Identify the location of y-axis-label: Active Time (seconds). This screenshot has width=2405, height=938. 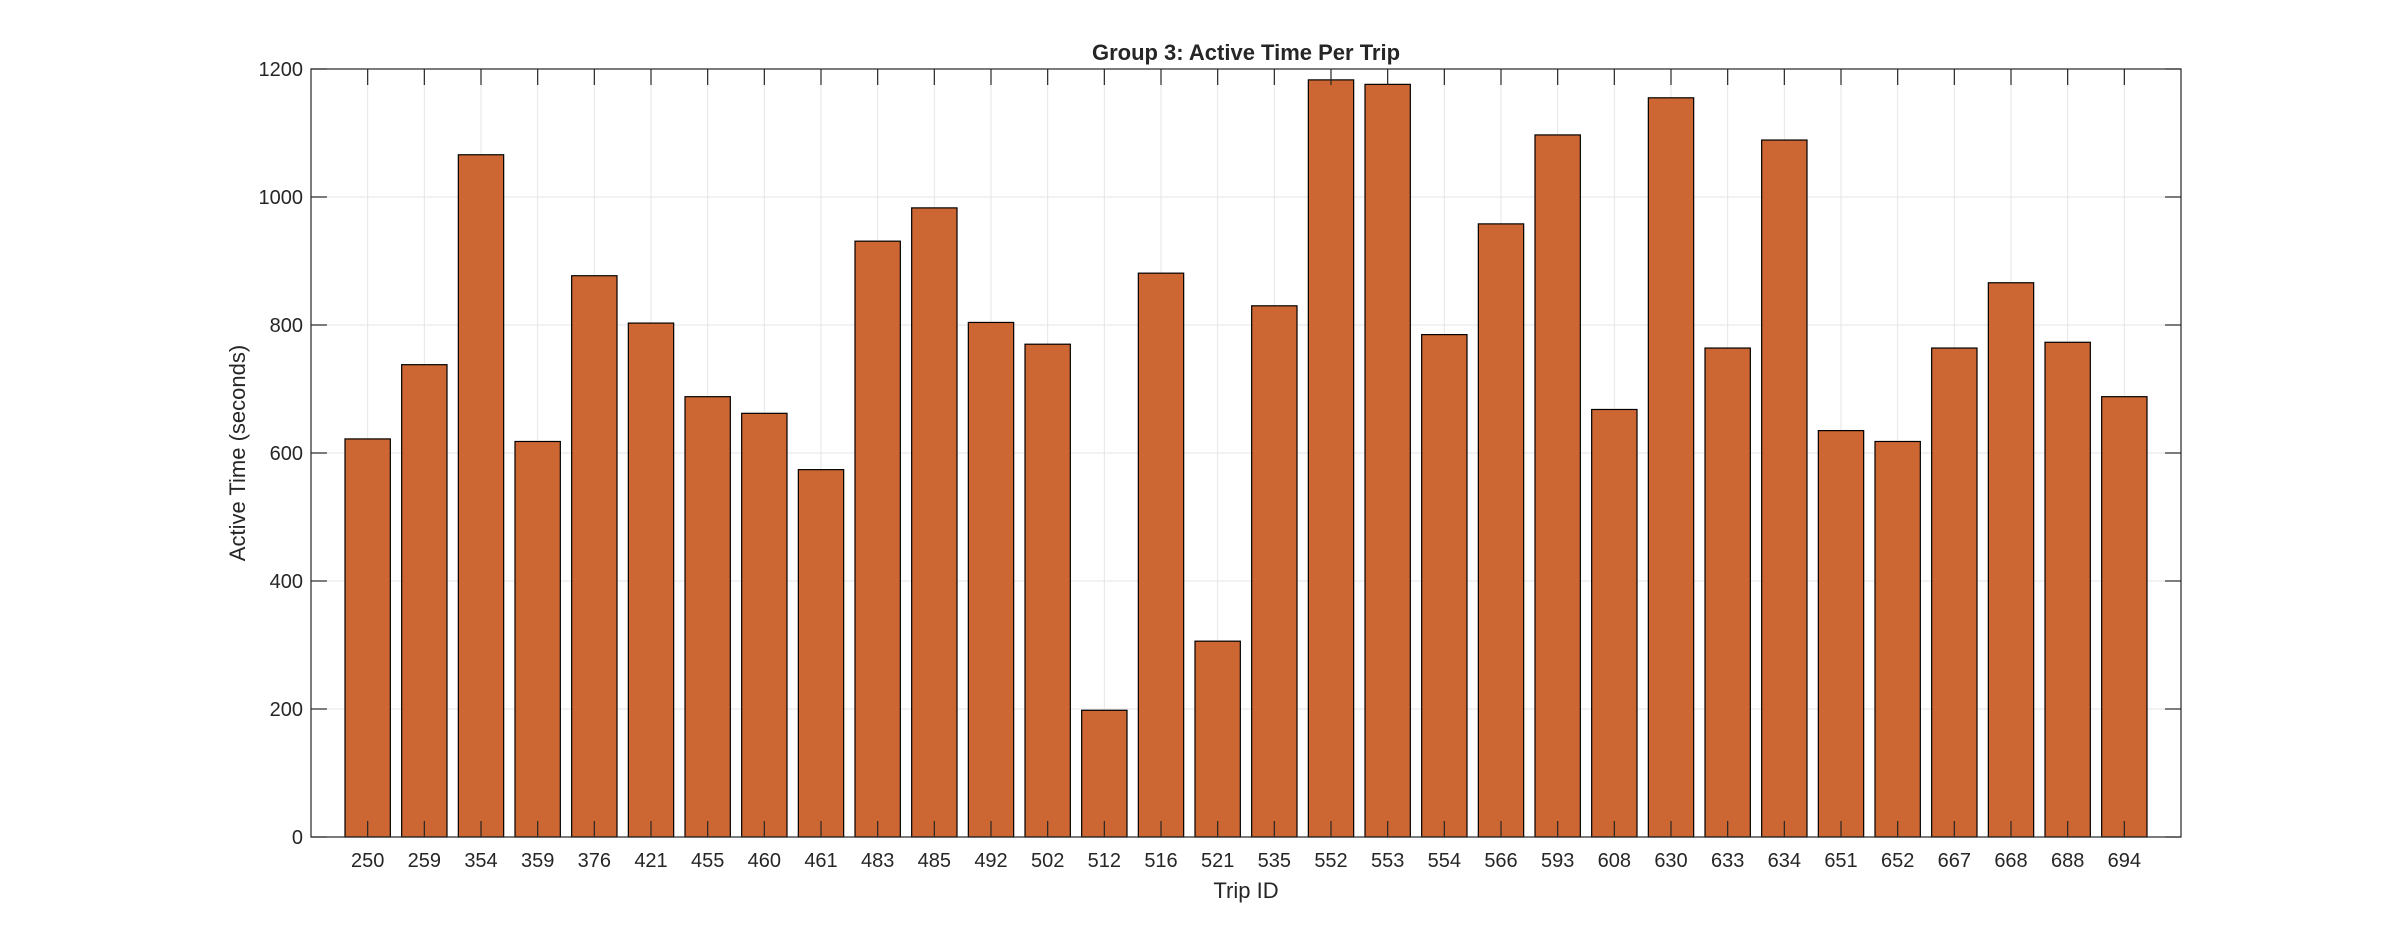
(237, 453).